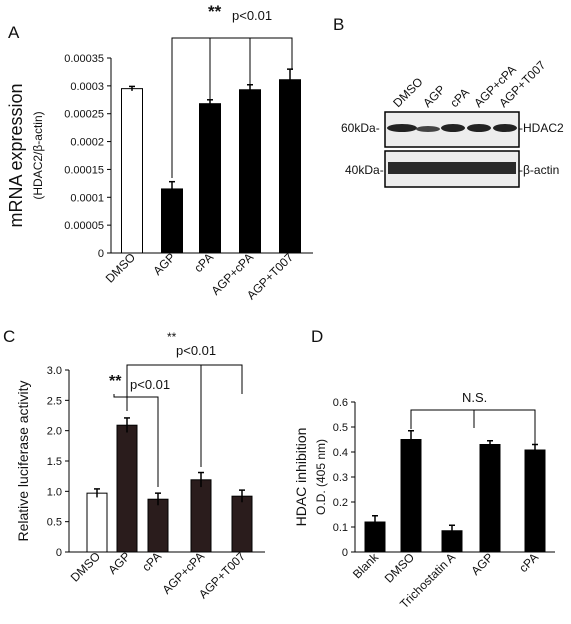  Describe the element at coordinates (340, 478) in the screenshot. I see `chart-d-y-tick-label: 0.3` at that location.